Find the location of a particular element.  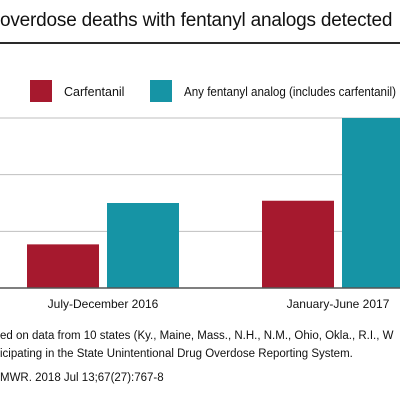

legend-swatch-any-analog is located at coordinates (161, 91).